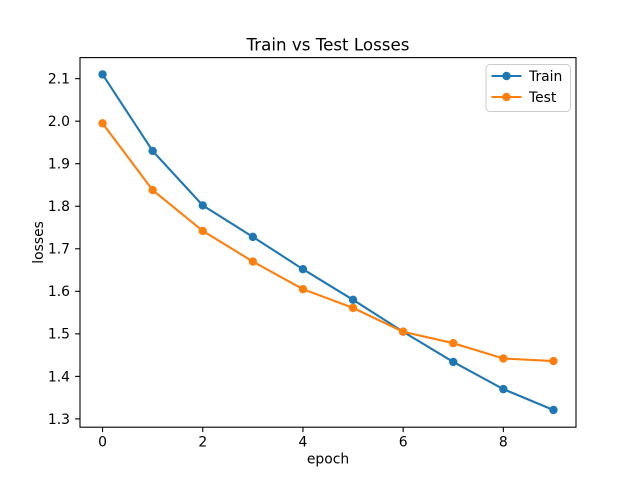  What do you see at coordinates (59, 122) in the screenshot?
I see `y-tick-label: 2.0` at bounding box center [59, 122].